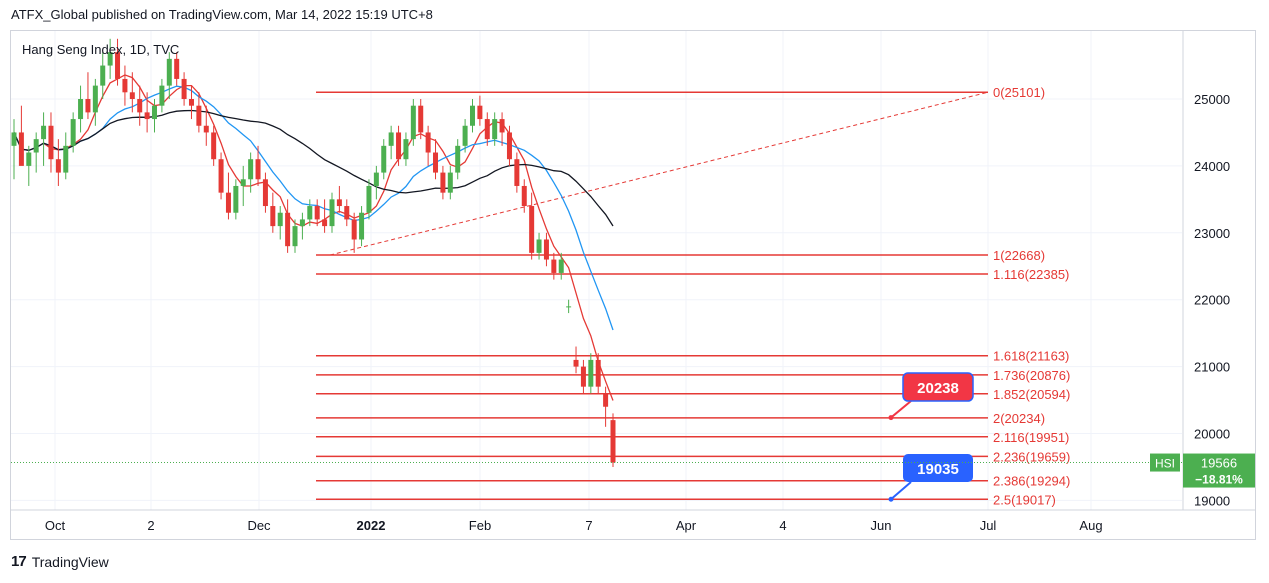 This screenshot has height=583, width=1269. I want to click on symbol-tag-bg, so click(1165, 462).